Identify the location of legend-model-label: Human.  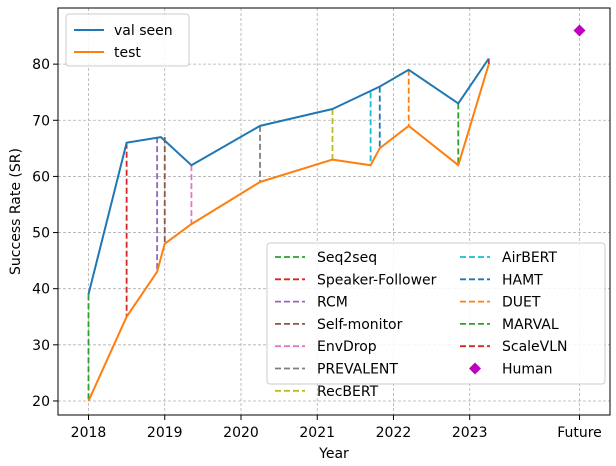
(527, 370).